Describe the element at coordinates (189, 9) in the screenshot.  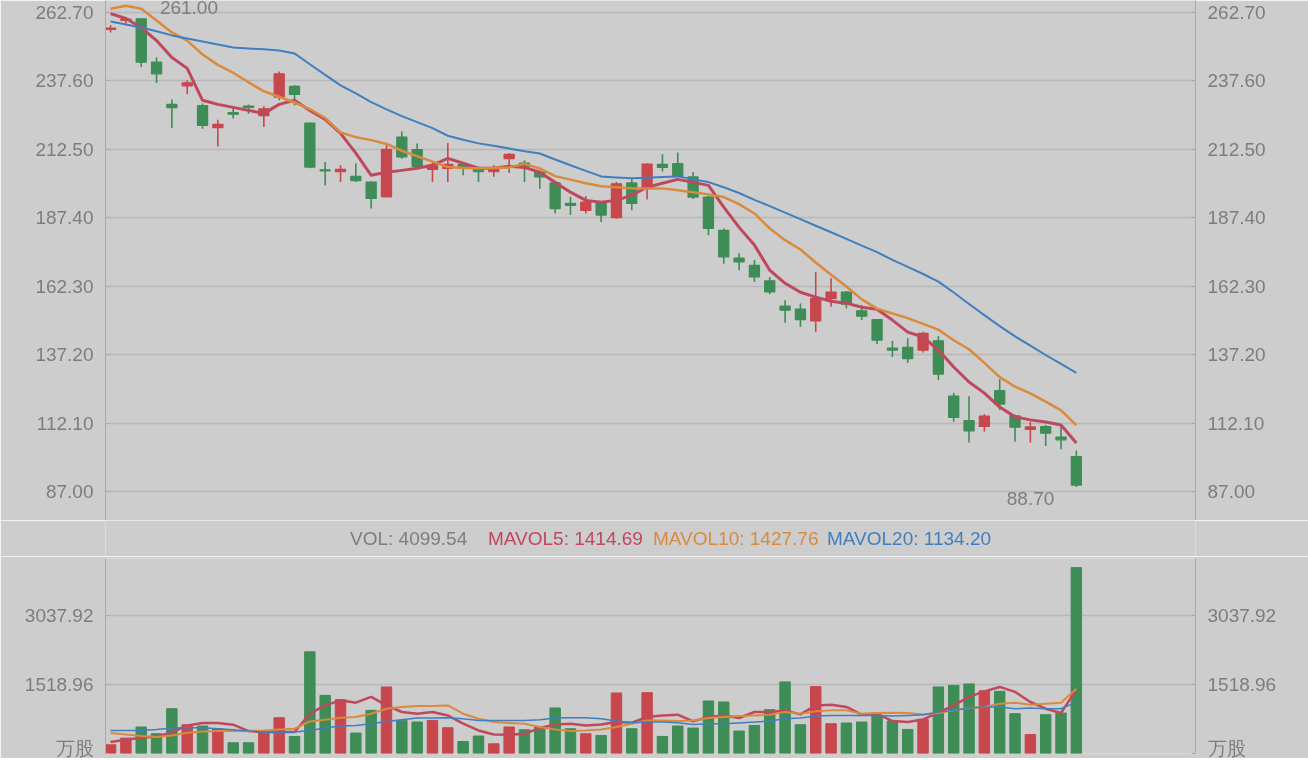
I see `annotation: 261.00` at that location.